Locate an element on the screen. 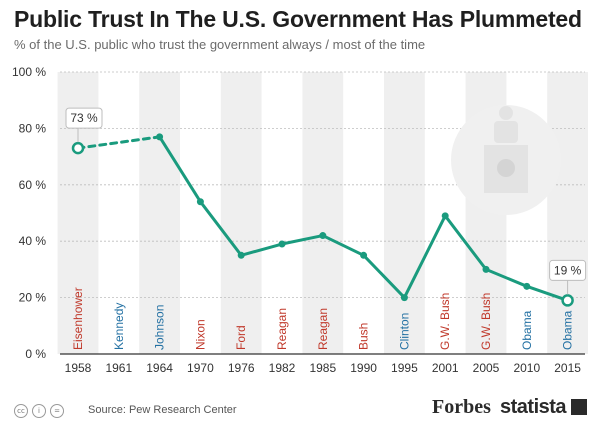 The height and width of the screenshot is (427, 599). president-label: Nixon is located at coordinates (200, 334).